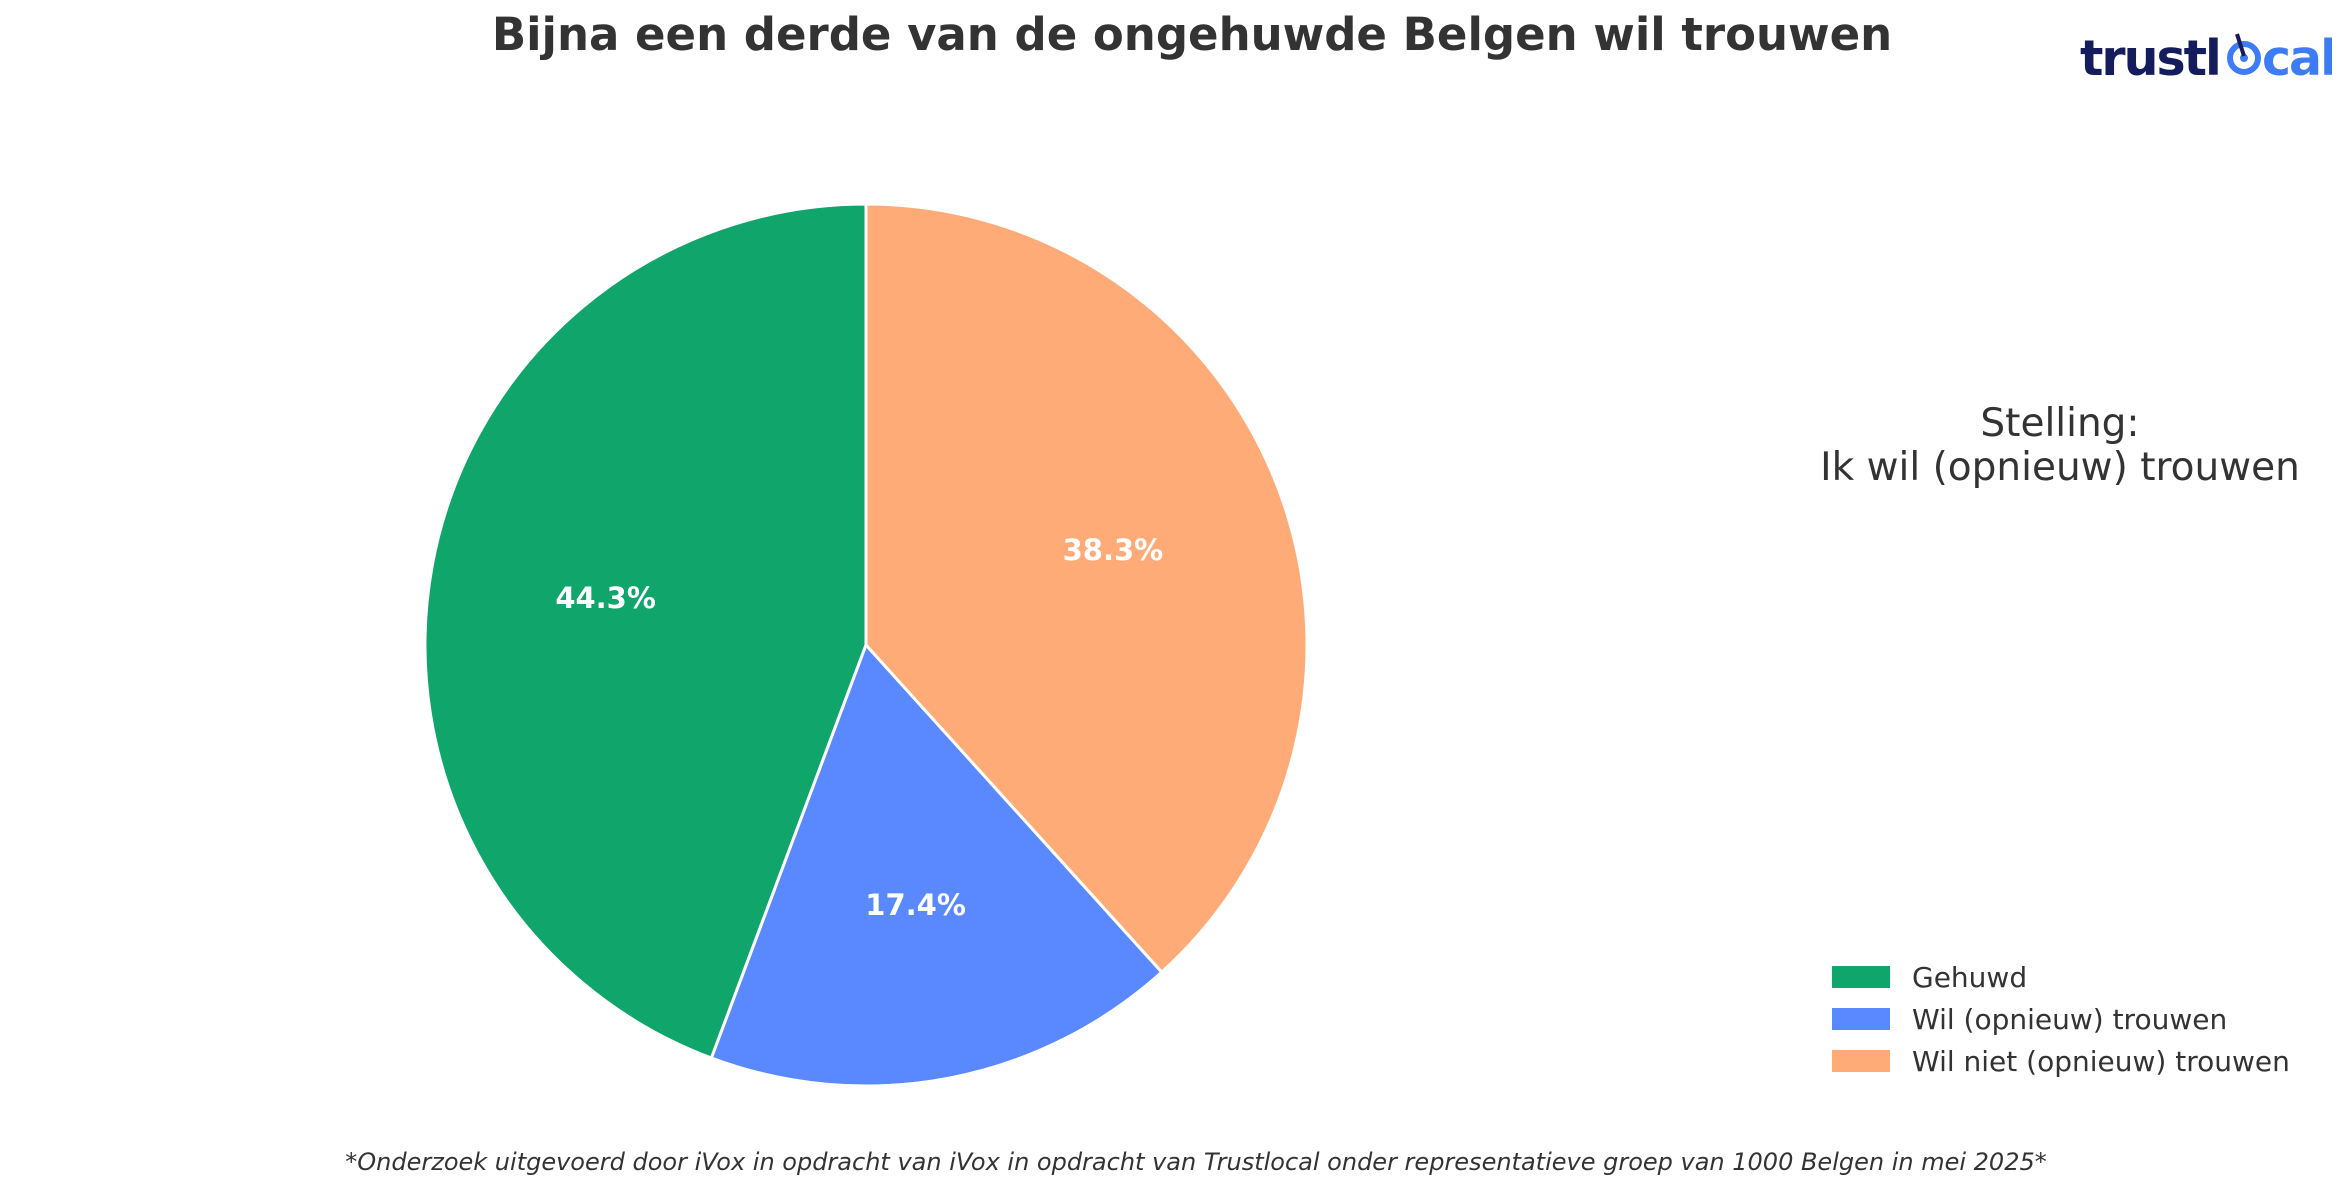  Describe the element at coordinates (2070, 1019) in the screenshot. I see `legend-label: Wil (opnieuw) trouwen` at that location.